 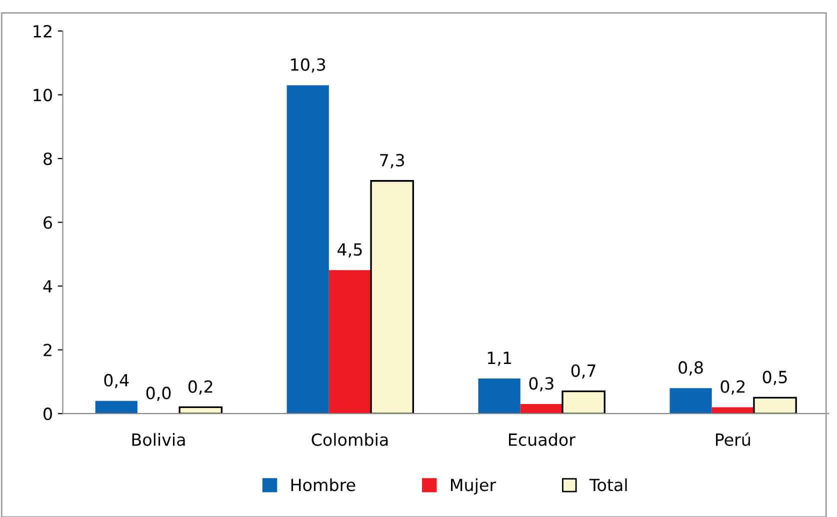 I want to click on data-label: 0,7, so click(x=583, y=371).